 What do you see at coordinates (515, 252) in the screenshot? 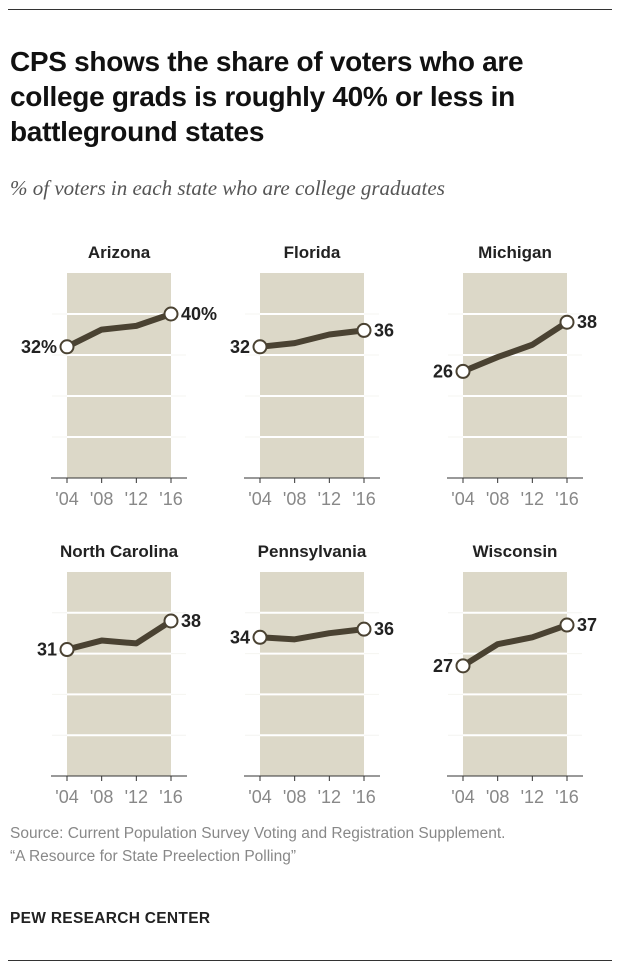
I see `panel-title: Michigan` at bounding box center [515, 252].